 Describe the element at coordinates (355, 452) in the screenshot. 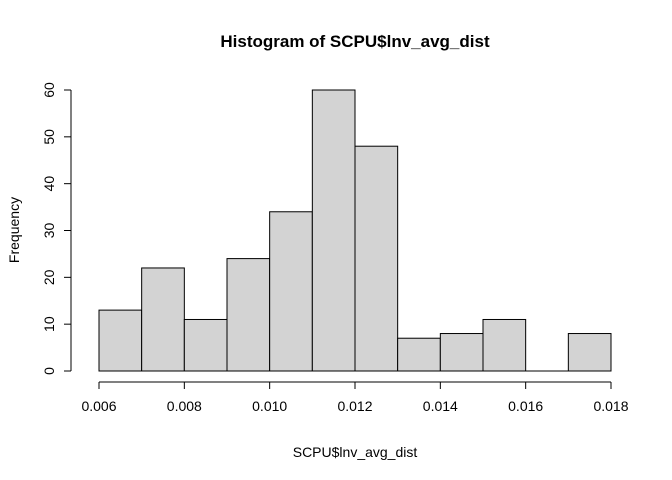

I see `x-axis-label: SCPU$lnv_avg_dist` at that location.